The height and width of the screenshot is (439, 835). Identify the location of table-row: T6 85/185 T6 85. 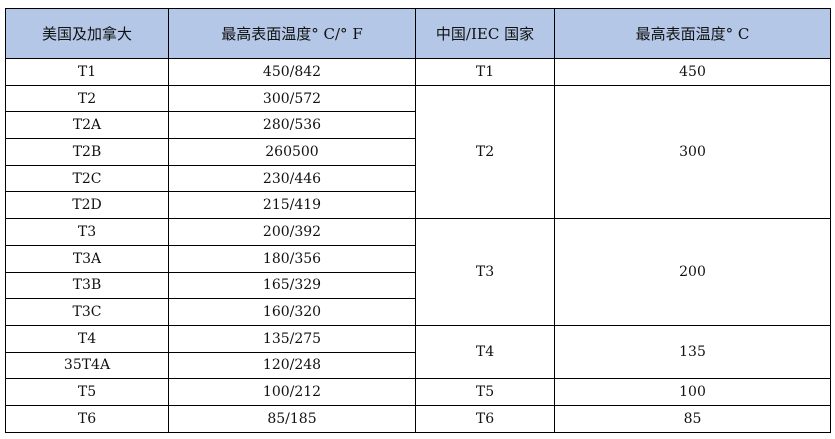
(418, 418).